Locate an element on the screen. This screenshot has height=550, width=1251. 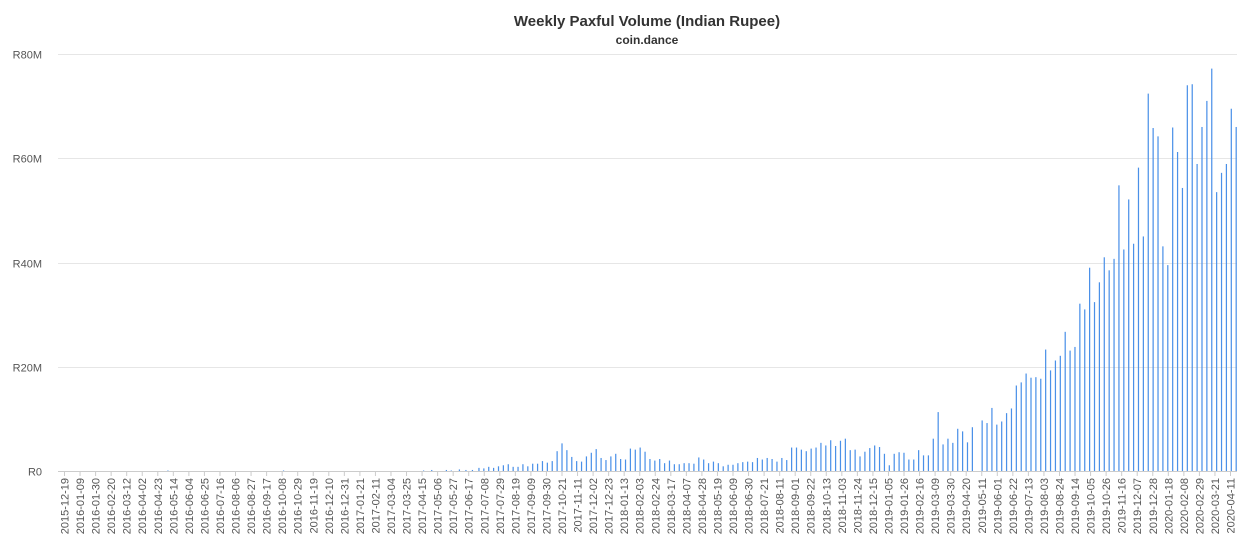
x-tick-label: 2016-12-31 is located at coordinates (345, 506).